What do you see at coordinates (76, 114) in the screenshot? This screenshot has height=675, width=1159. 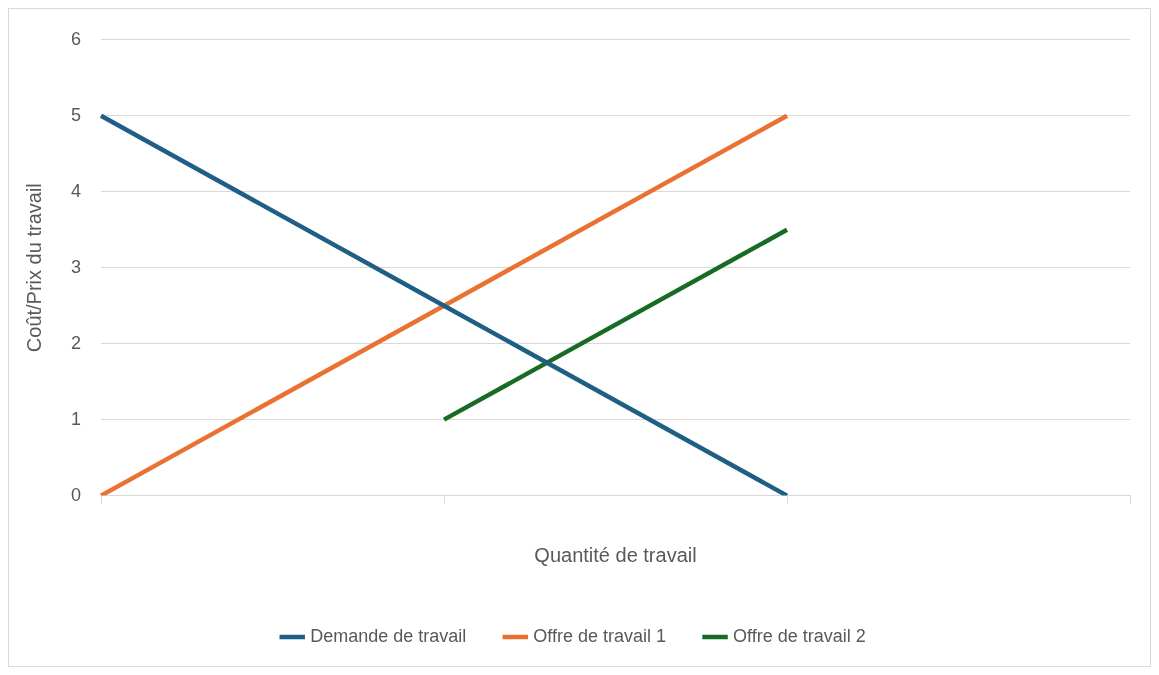 I see `y-tick-label: 5` at bounding box center [76, 114].